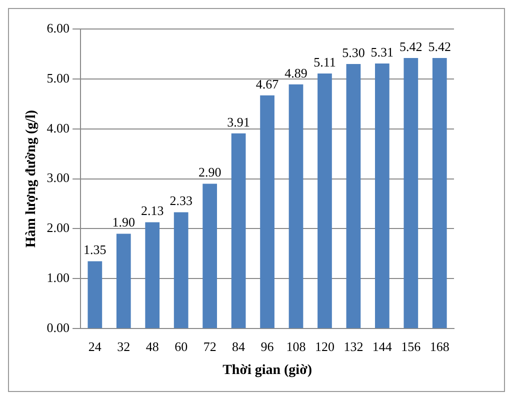 The height and width of the screenshot is (400, 513). What do you see at coordinates (58, 128) in the screenshot?
I see `y-tick-label: 4.00` at bounding box center [58, 128].